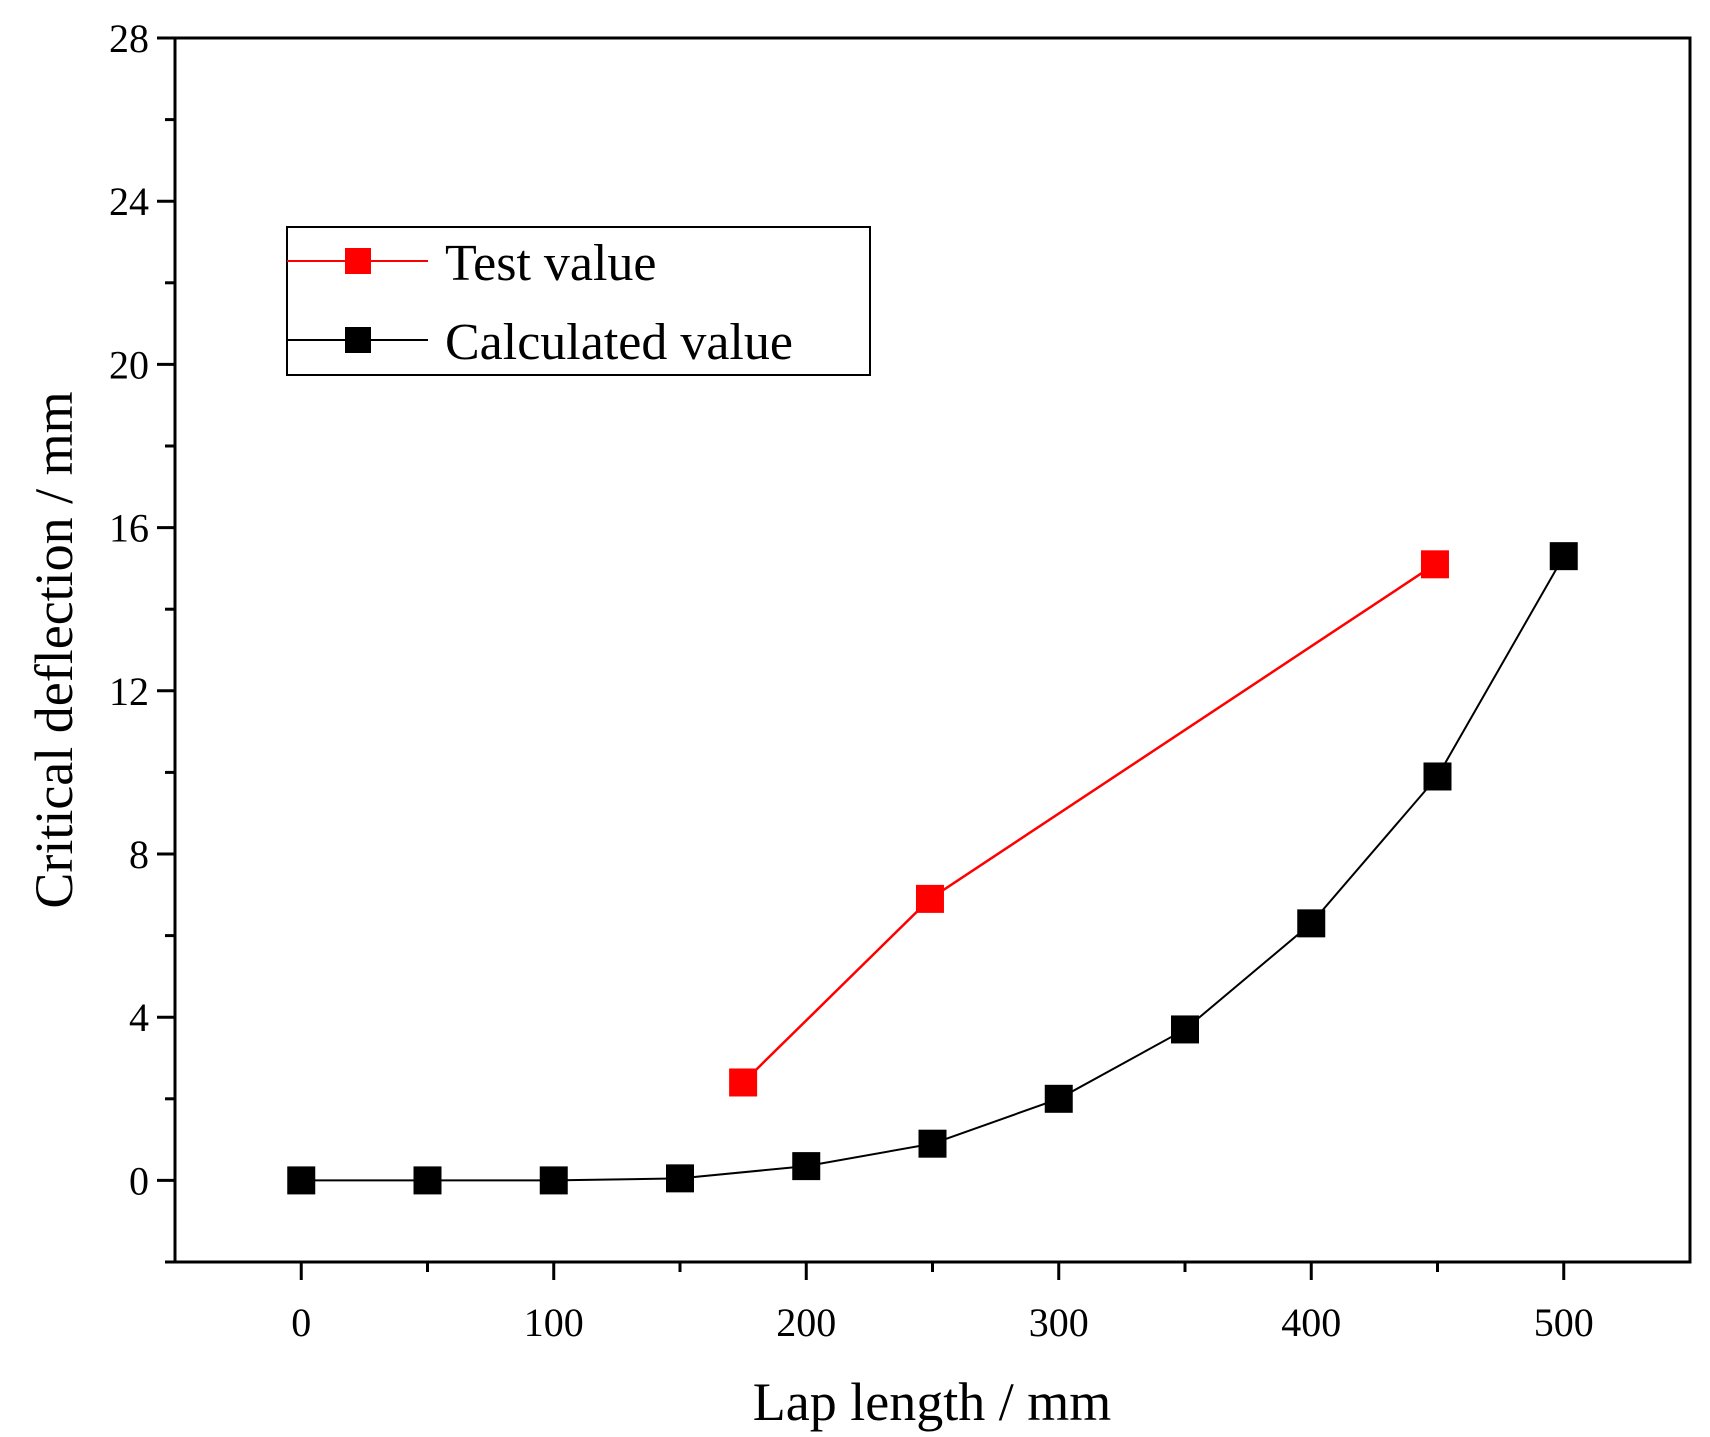  Describe the element at coordinates (139, 1180) in the screenshot. I see `y-tick-label-0: 0` at that location.